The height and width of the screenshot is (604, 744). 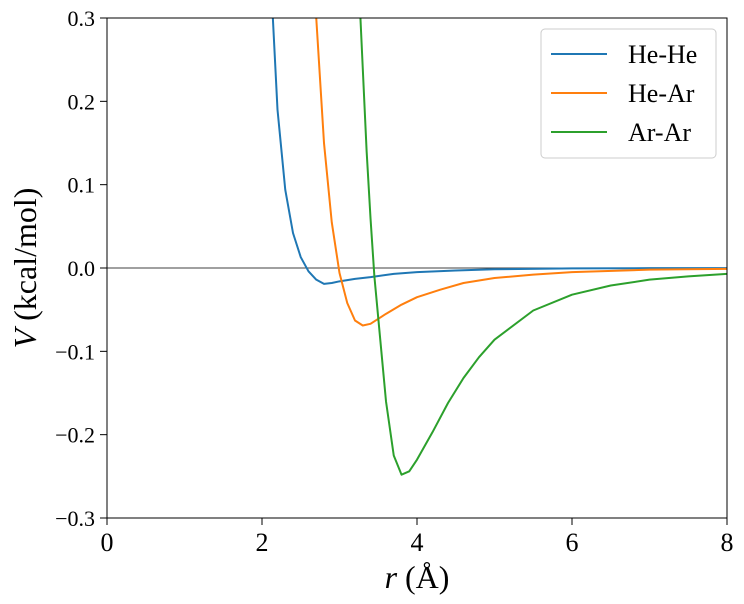 I want to click on x-axis: 0 2 4 6 8, so click(x=417, y=537).